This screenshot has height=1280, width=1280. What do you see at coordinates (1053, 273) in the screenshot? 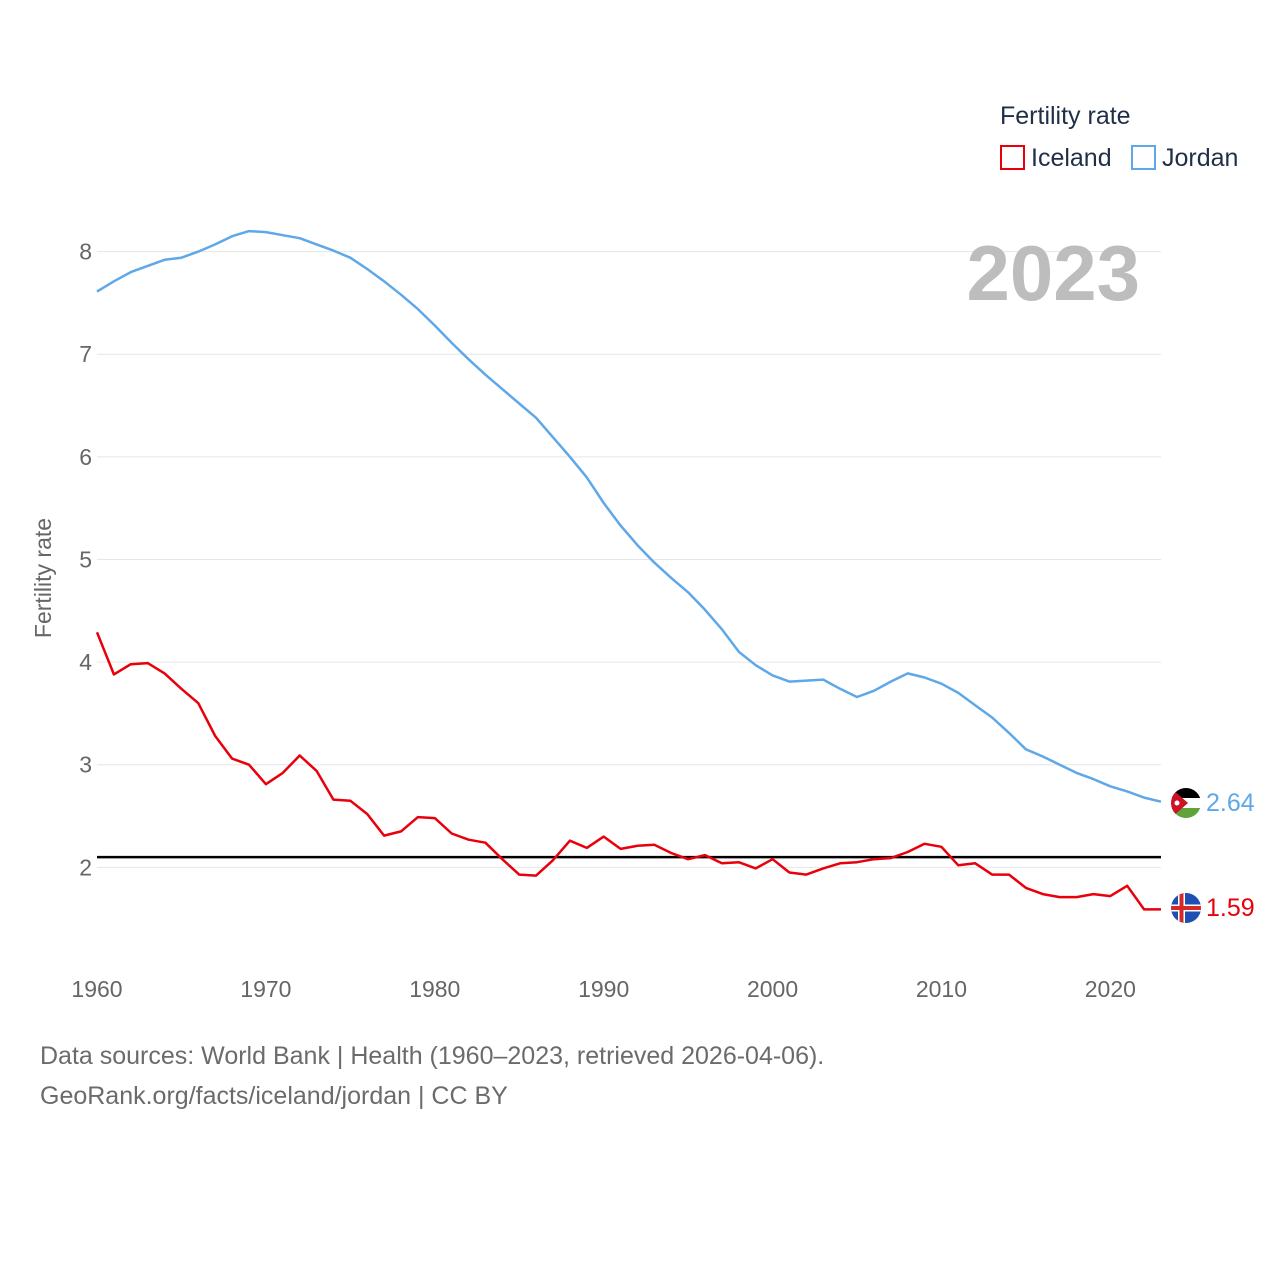
I see `year-label: 2023` at bounding box center [1053, 273].